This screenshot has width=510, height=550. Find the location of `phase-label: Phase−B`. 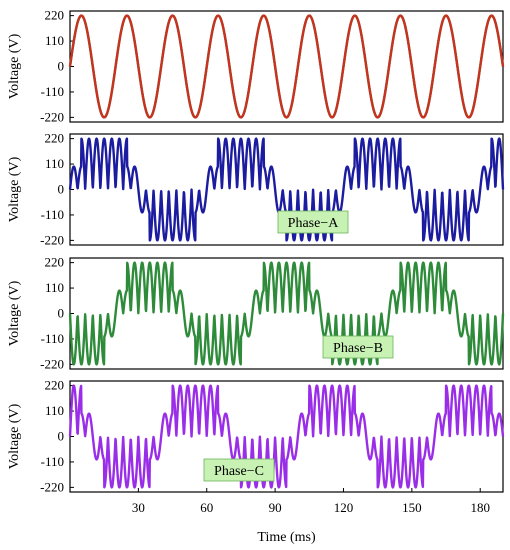

phase-label: Phase−B is located at coordinates (358, 348).